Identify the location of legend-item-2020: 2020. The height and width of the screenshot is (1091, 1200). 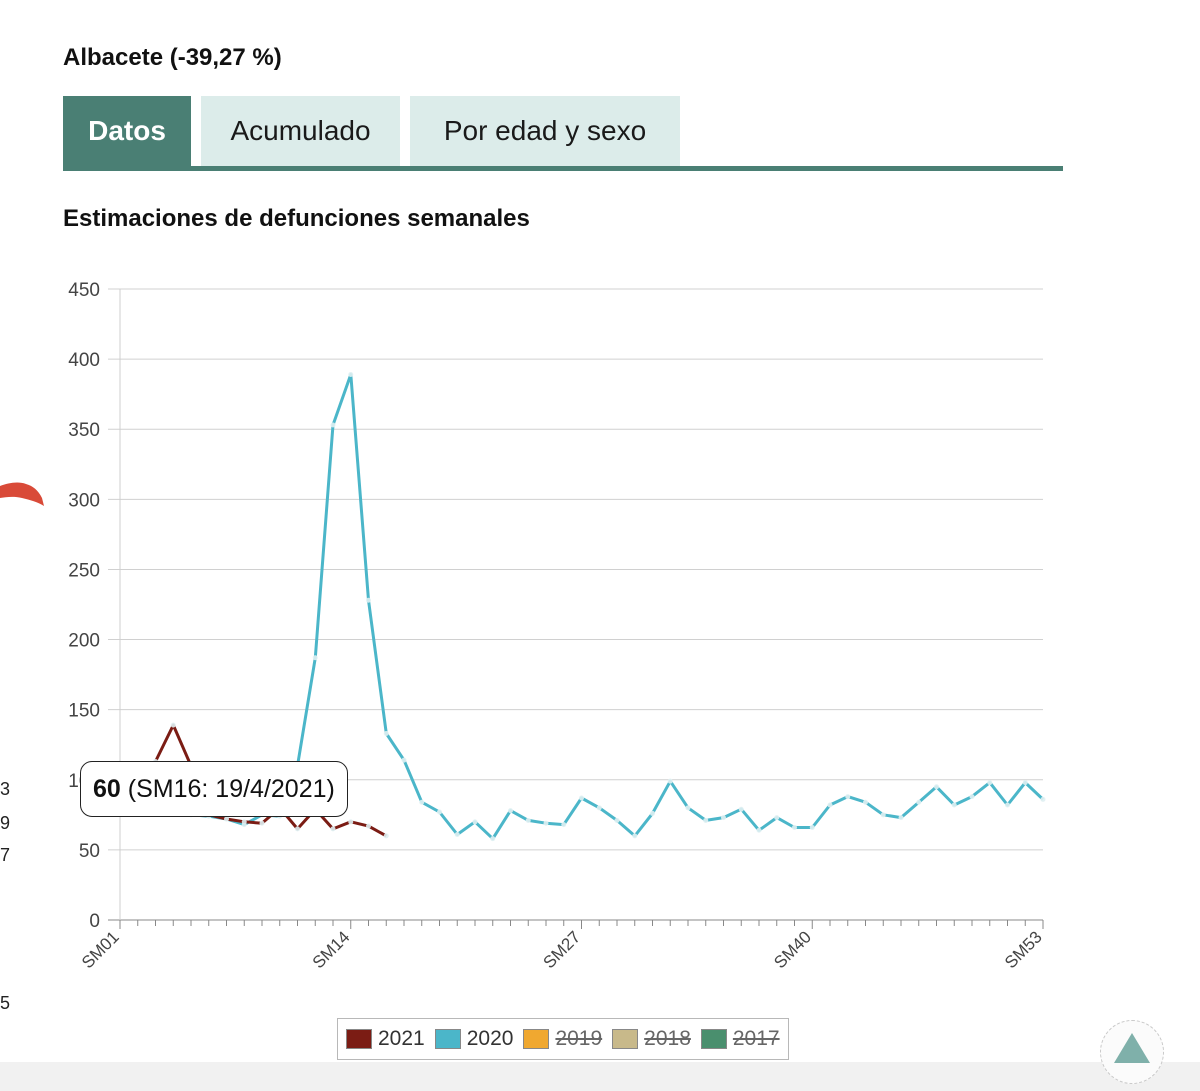
(474, 1039).